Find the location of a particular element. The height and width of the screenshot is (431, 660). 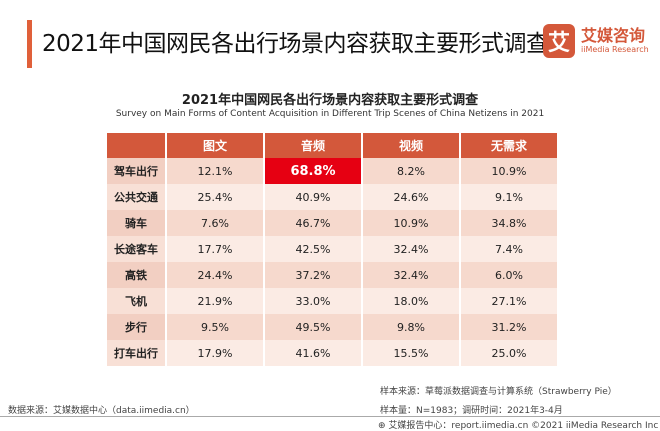

row-label: 打车出行 is located at coordinates (136, 353).